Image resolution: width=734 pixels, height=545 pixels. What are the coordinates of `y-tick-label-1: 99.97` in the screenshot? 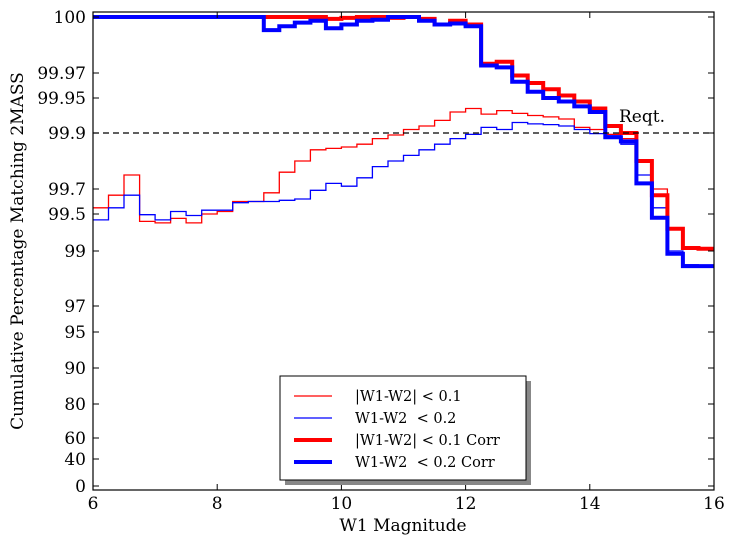 It's located at (61, 74).